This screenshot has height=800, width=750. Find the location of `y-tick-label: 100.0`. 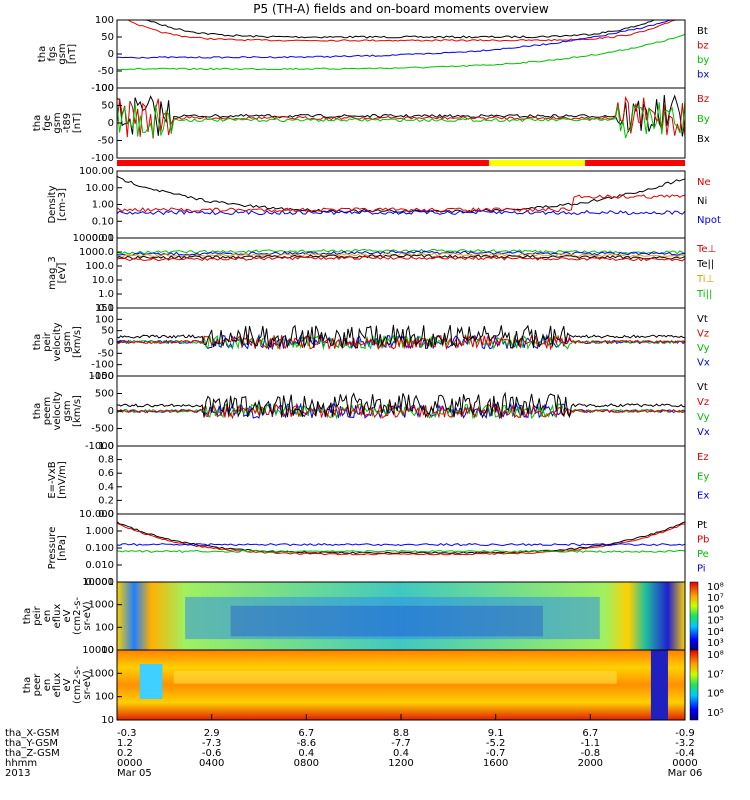

y-tick-label: 100.0 is located at coordinates (99, 266).